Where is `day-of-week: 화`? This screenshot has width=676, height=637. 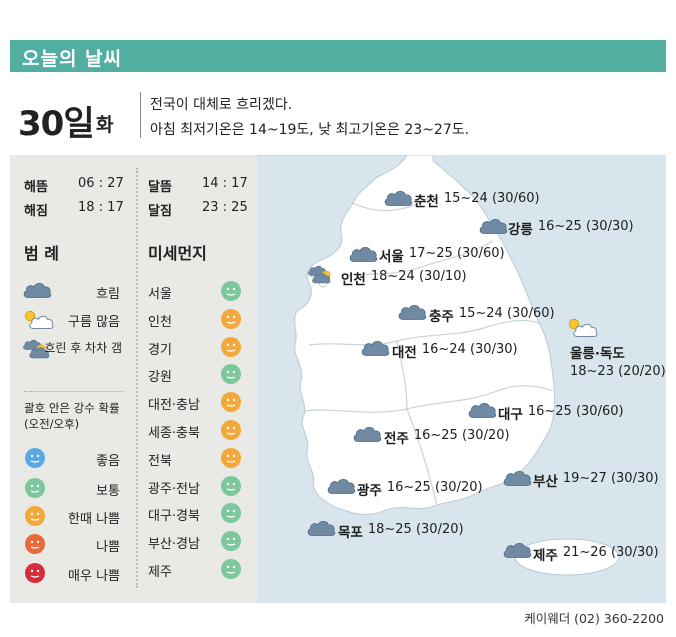 day-of-week: 화 is located at coordinates (105, 125).